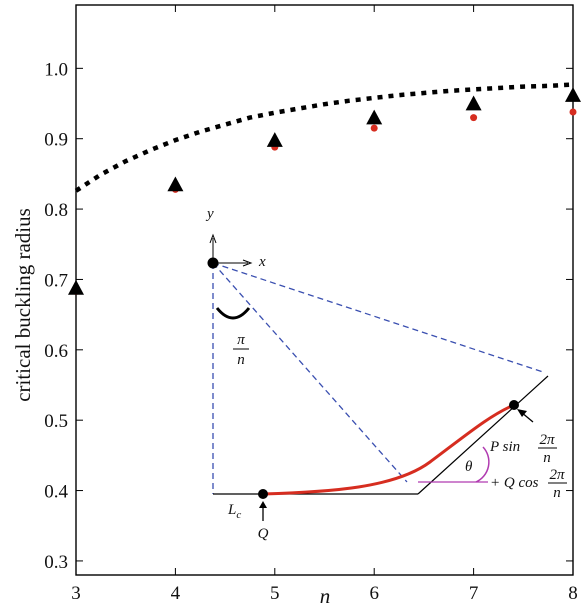 Image resolution: width=583 pixels, height=610 pixels. I want to click on inset-x-label: x, so click(262, 262).